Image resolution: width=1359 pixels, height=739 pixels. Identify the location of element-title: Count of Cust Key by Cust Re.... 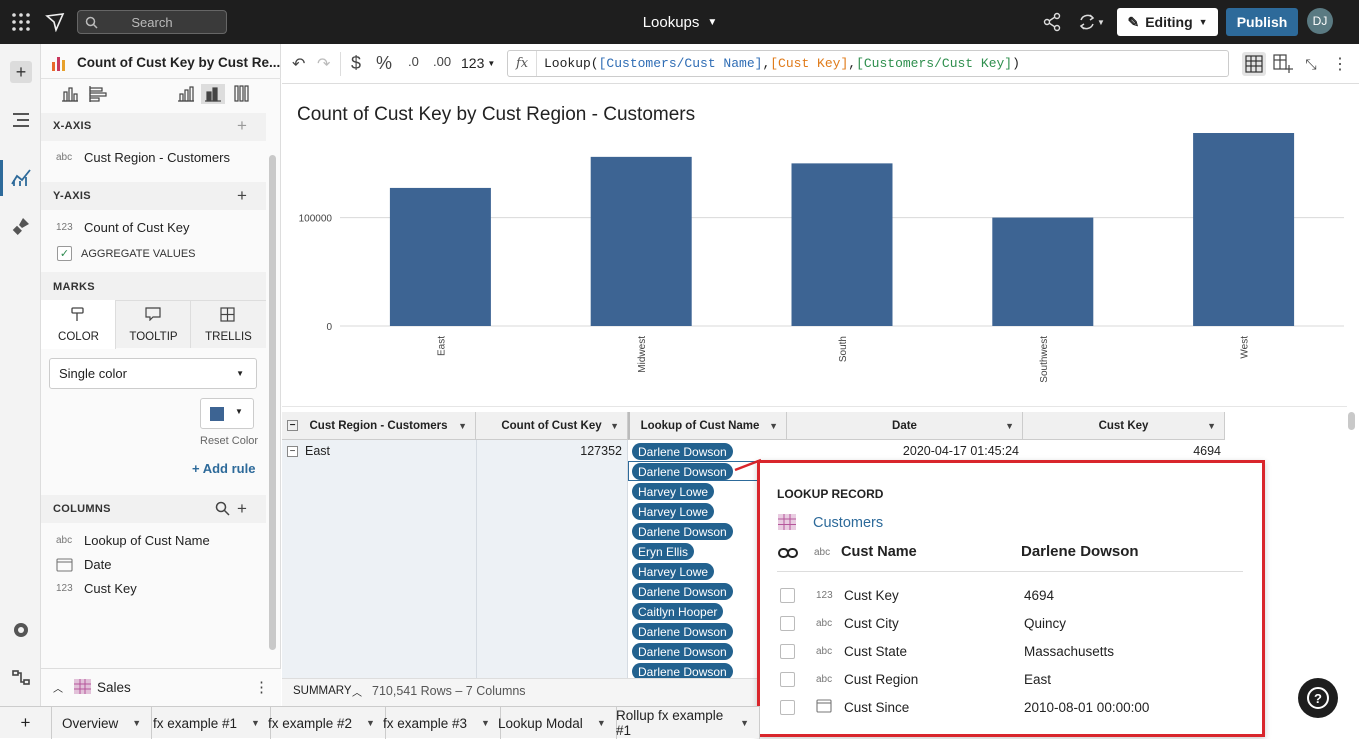
(179, 62).